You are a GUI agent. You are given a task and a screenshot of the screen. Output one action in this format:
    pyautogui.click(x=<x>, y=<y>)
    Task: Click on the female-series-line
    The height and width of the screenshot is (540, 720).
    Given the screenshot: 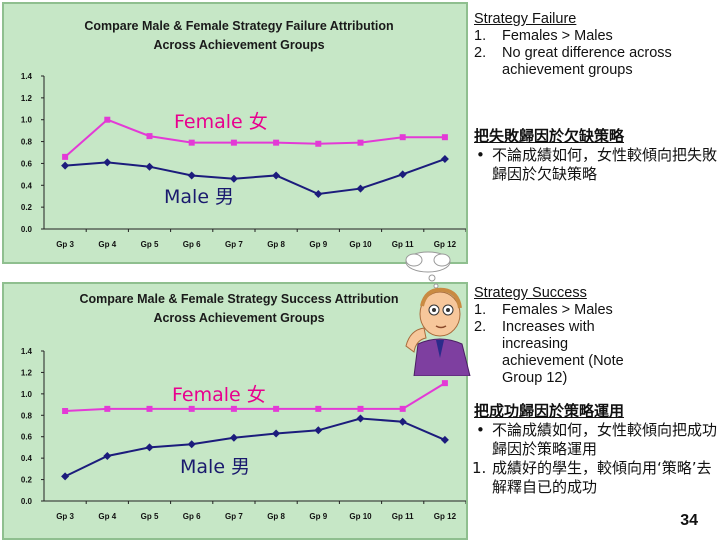 What is the action you would take?
    pyautogui.click(x=255, y=397)
    